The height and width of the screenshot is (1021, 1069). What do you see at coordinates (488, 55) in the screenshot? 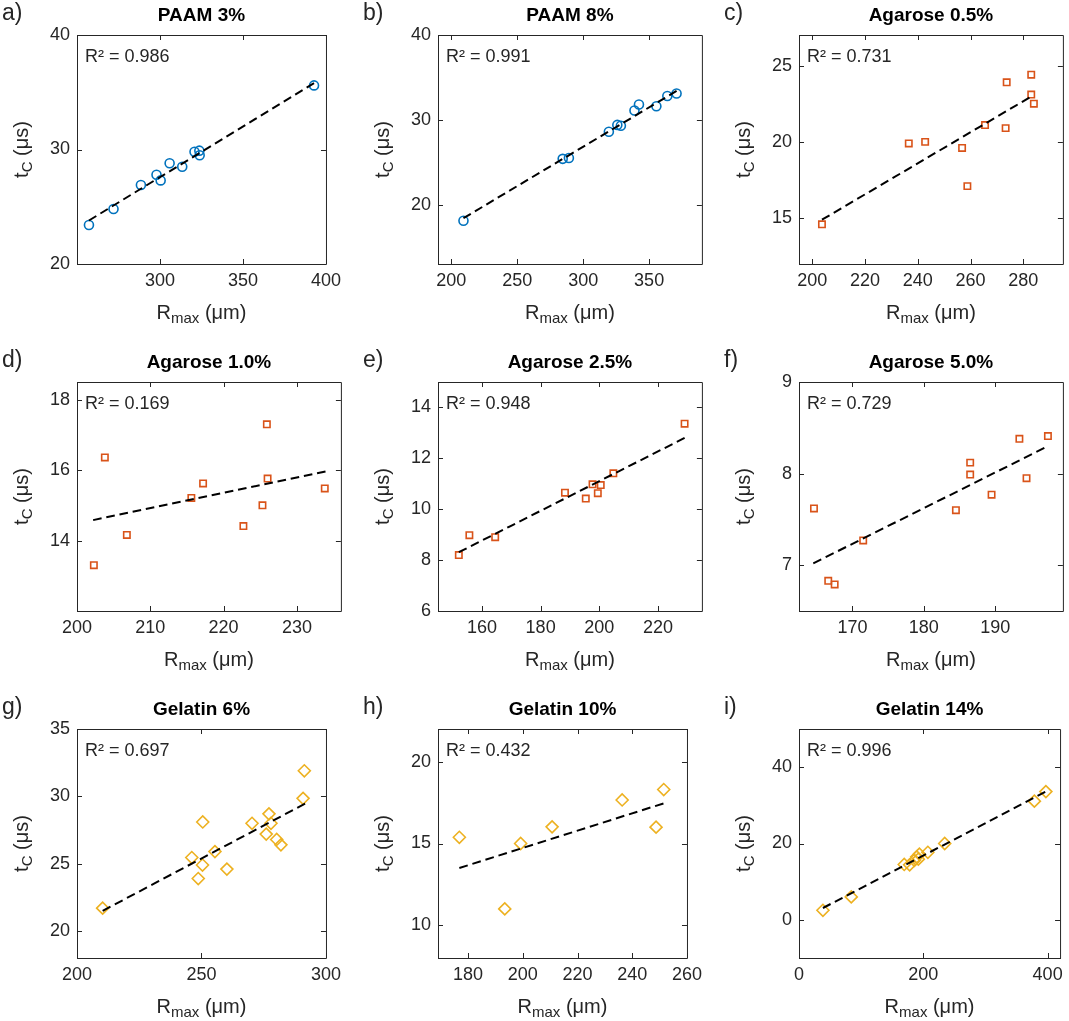
I see `annotation: R² = 0.991` at bounding box center [488, 55].